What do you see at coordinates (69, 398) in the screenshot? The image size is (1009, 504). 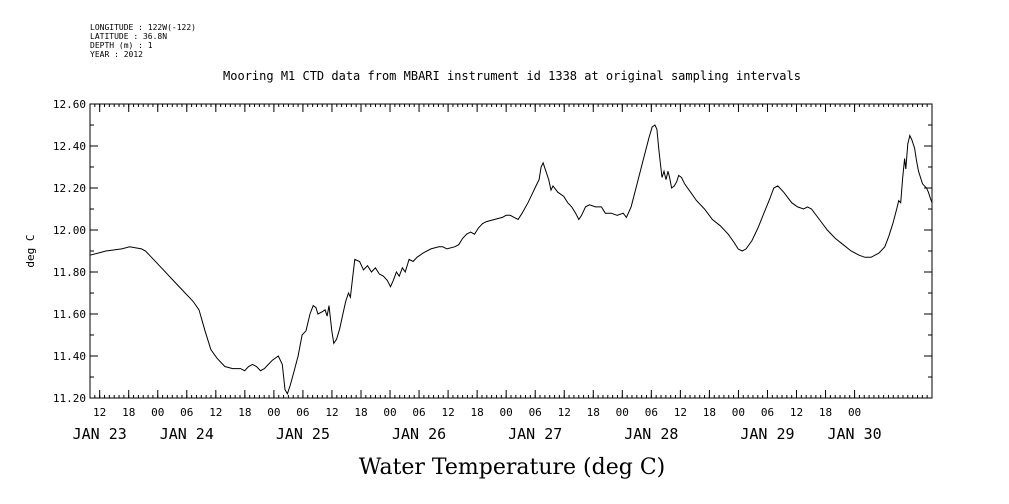 I see `y-tick-label: 11.20` at bounding box center [69, 398].